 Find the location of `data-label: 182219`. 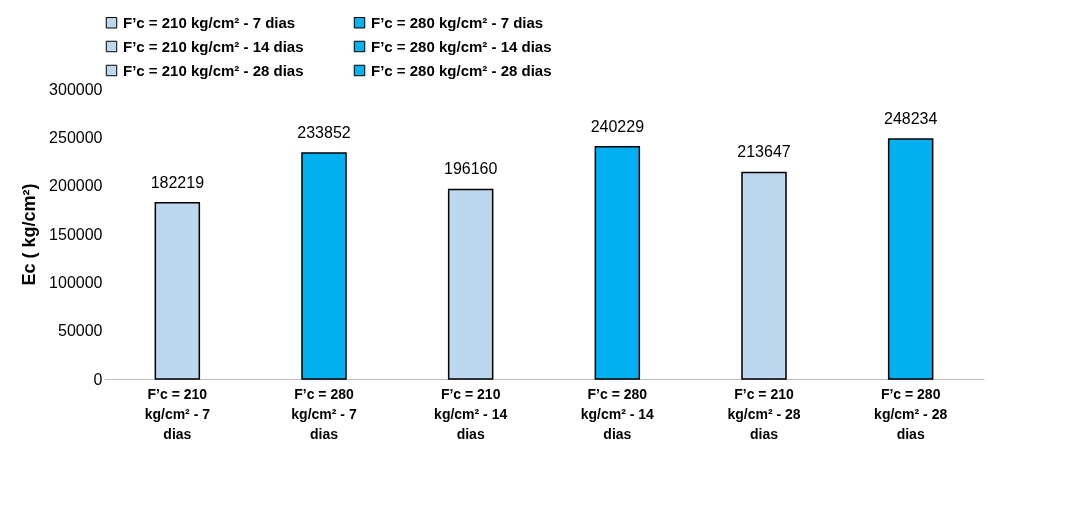

data-label: 182219 is located at coordinates (177, 182).